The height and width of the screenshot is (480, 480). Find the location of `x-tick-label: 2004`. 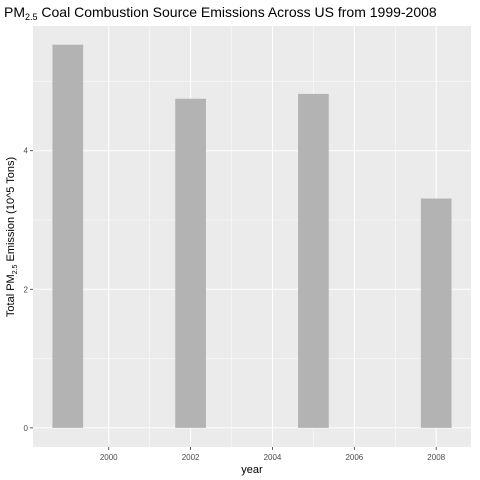

x-tick-label: 2004 is located at coordinates (273, 457).